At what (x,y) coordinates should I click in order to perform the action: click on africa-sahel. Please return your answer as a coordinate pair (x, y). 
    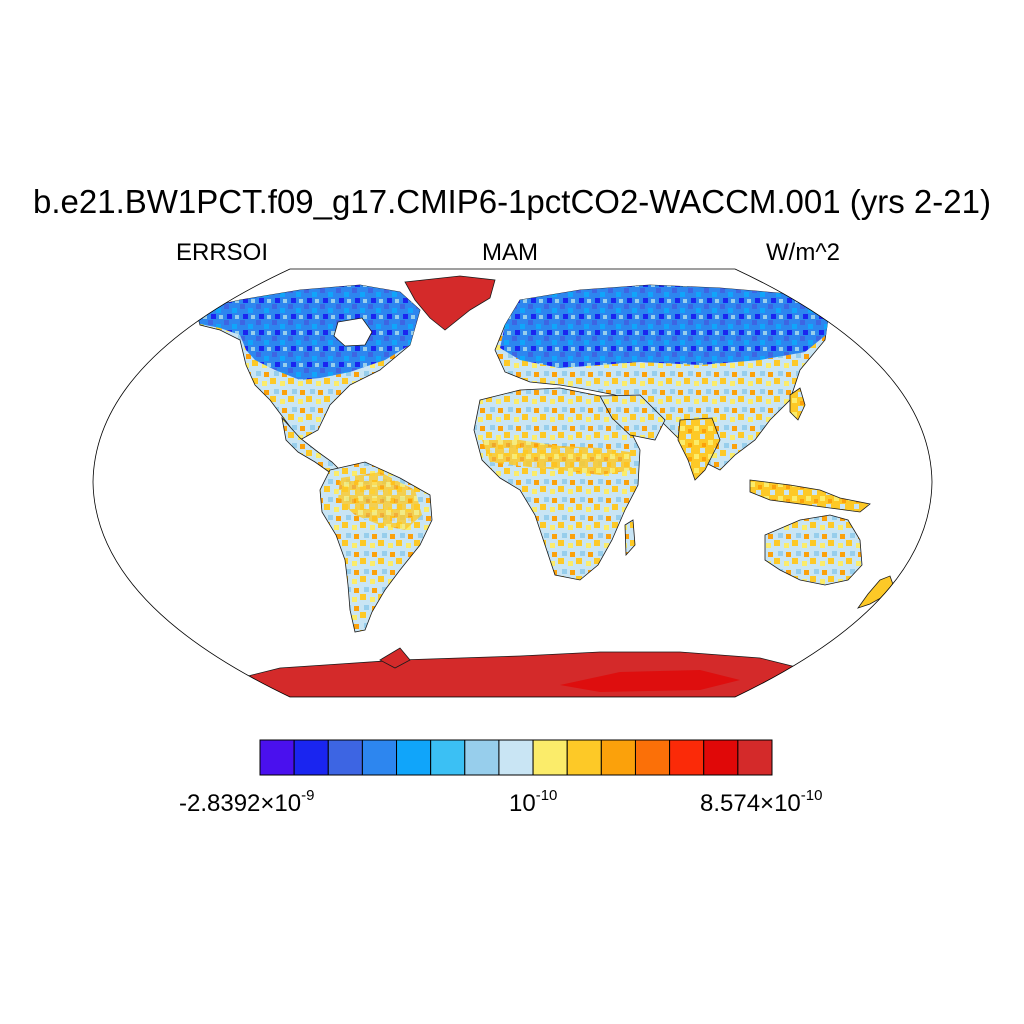
    Looking at the image, I should click on (557, 457).